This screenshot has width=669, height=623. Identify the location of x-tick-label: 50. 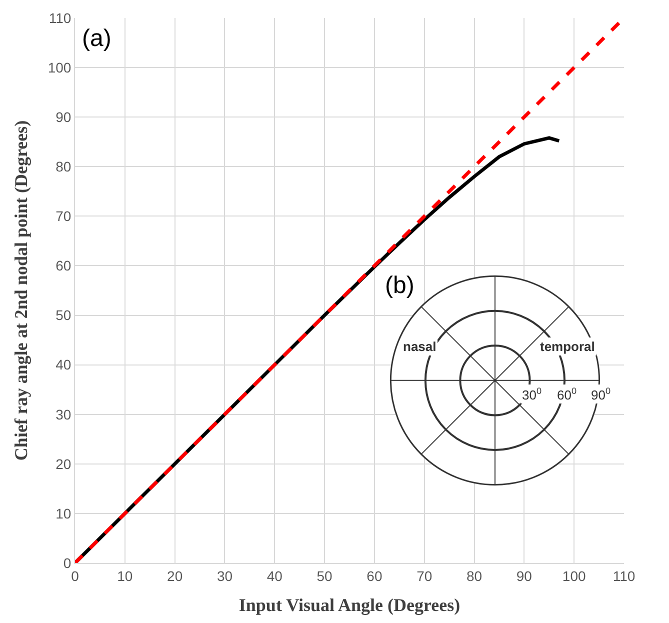
(324, 576).